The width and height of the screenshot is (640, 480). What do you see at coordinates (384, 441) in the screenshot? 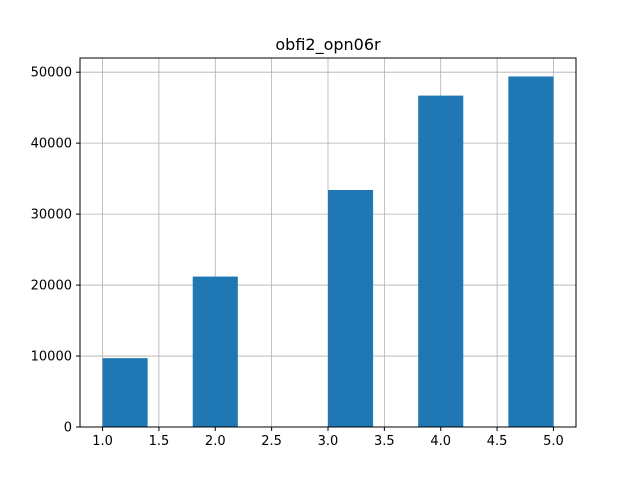
I see `x-tick-label: 3.5` at bounding box center [384, 441].